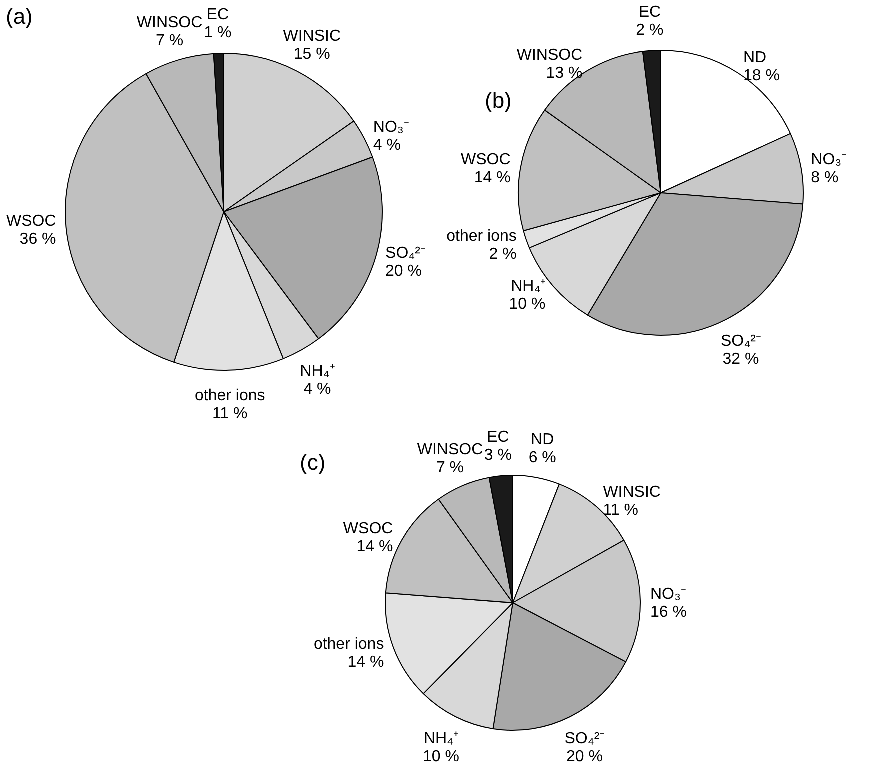 The width and height of the screenshot is (893, 775). What do you see at coordinates (564, 73) in the screenshot?
I see `data-label: 13 %` at bounding box center [564, 73].